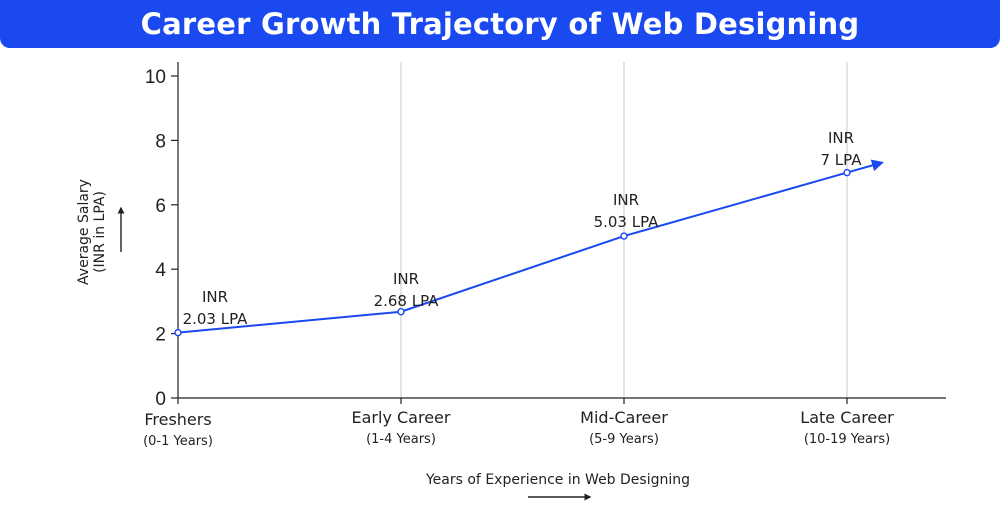 Image resolution: width=1000 pixels, height=517 pixels. Describe the element at coordinates (160, 206) in the screenshot. I see `y-tick-label-6: 6` at that location.